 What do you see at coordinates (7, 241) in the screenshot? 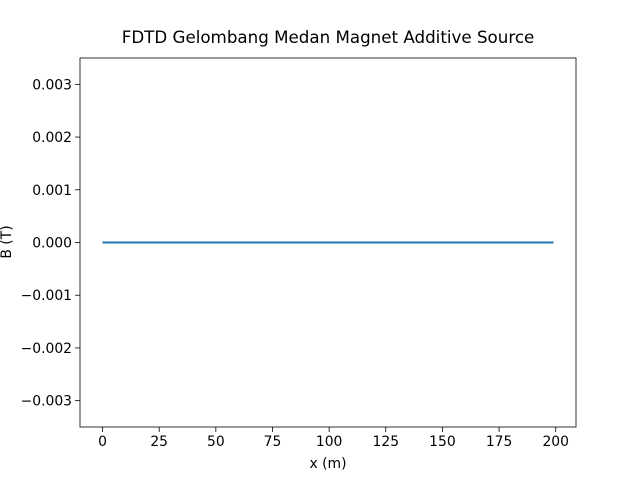
I see `y-axis-label: B (T)` at bounding box center [7, 241].